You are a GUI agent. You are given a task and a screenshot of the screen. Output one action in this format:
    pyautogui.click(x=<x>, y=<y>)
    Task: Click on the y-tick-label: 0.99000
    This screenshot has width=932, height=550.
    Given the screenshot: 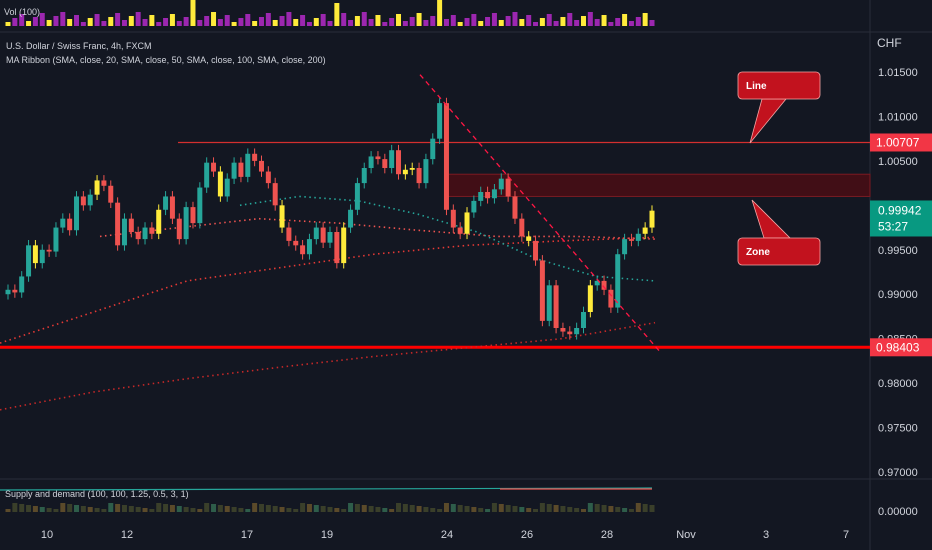 What is the action you would take?
    pyautogui.click(x=898, y=295)
    